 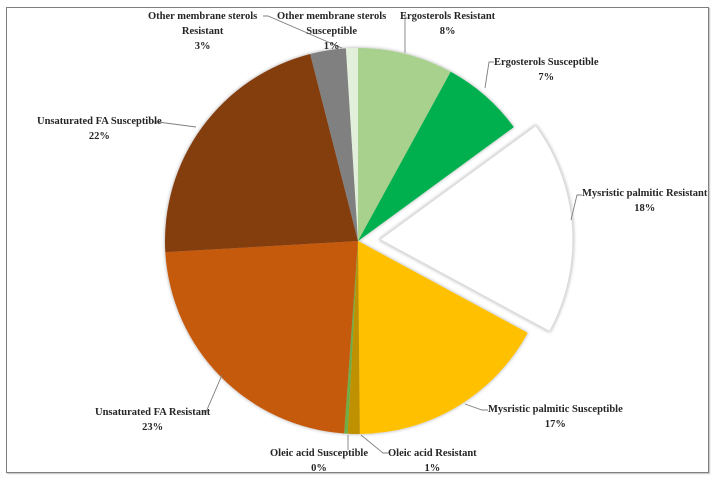 I want to click on pie-slice-unsaturated-fa-resistant, so click(x=261, y=337).